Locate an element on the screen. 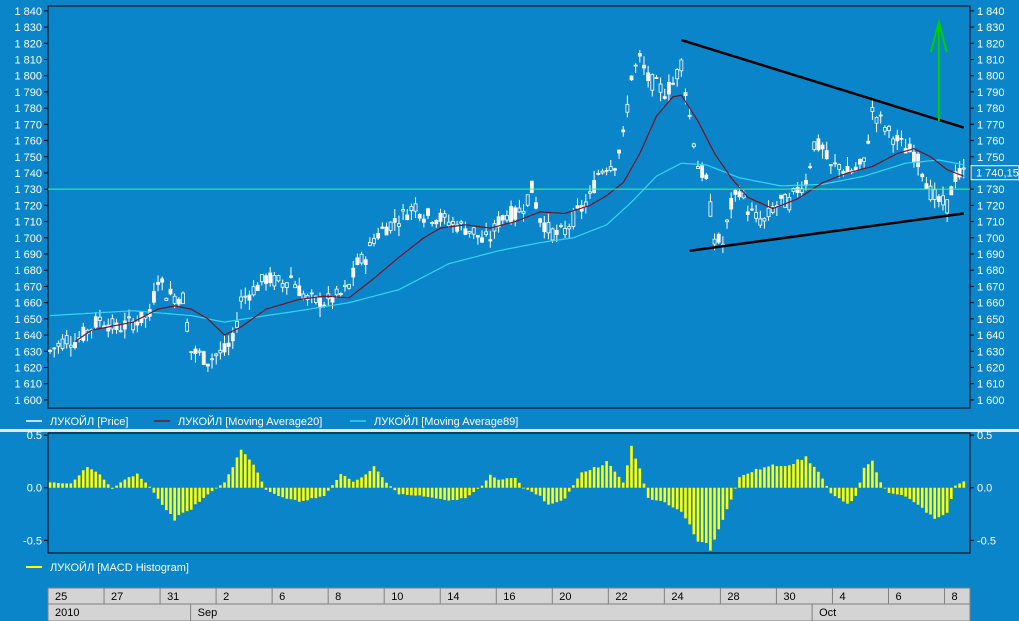 The width and height of the screenshot is (1019, 621). date-day-label: 30 is located at coordinates (789, 597).